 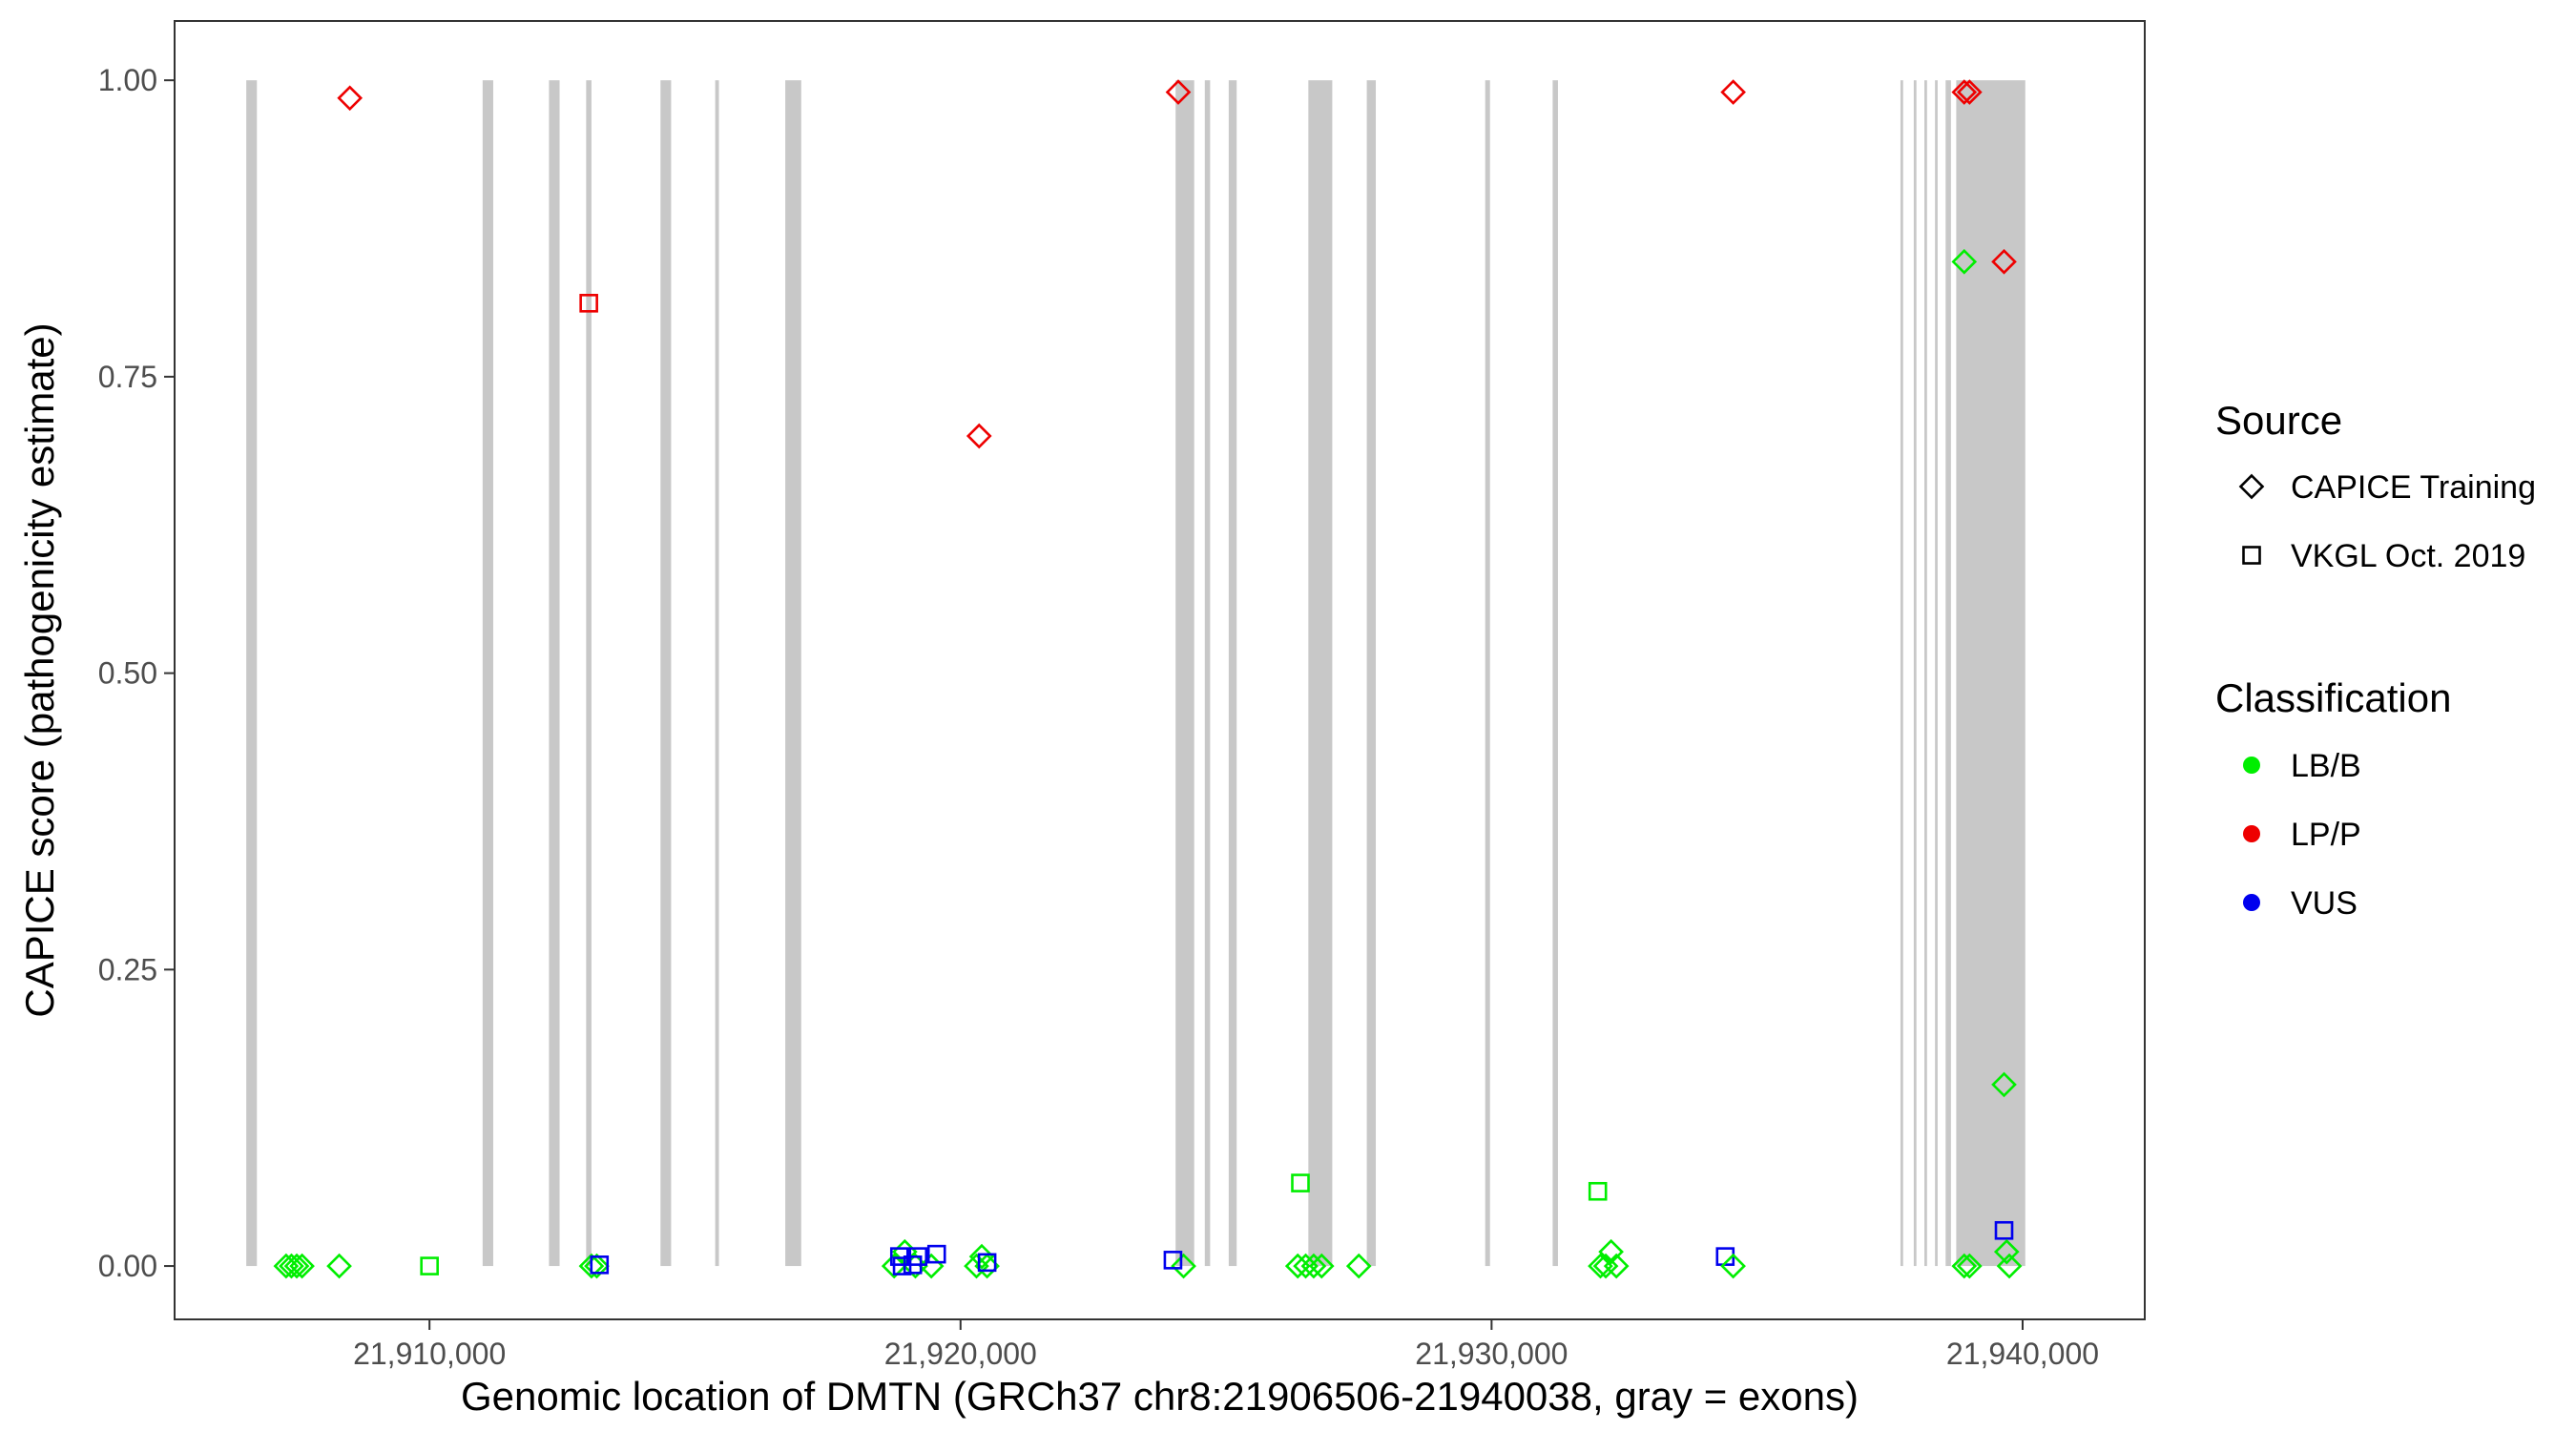 I want to click on legend-classification-label: LP/P, so click(x=2326, y=835).